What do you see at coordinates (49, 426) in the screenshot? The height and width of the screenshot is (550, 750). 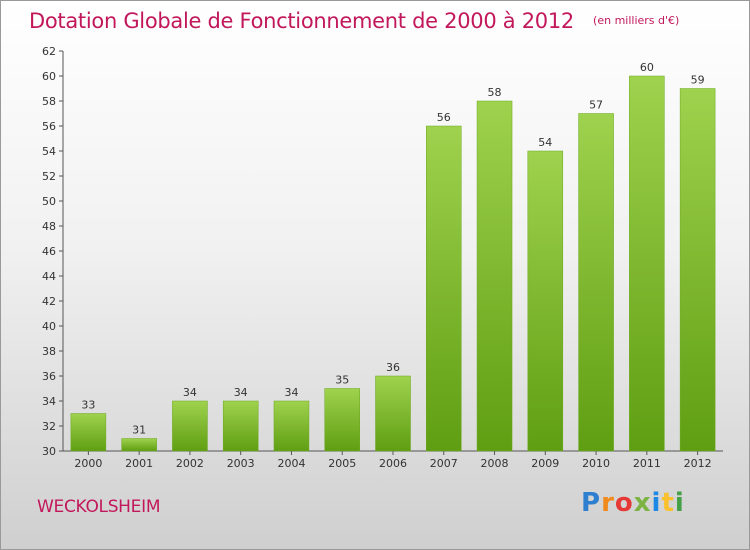 I see `y-tick-label: 32` at bounding box center [49, 426].